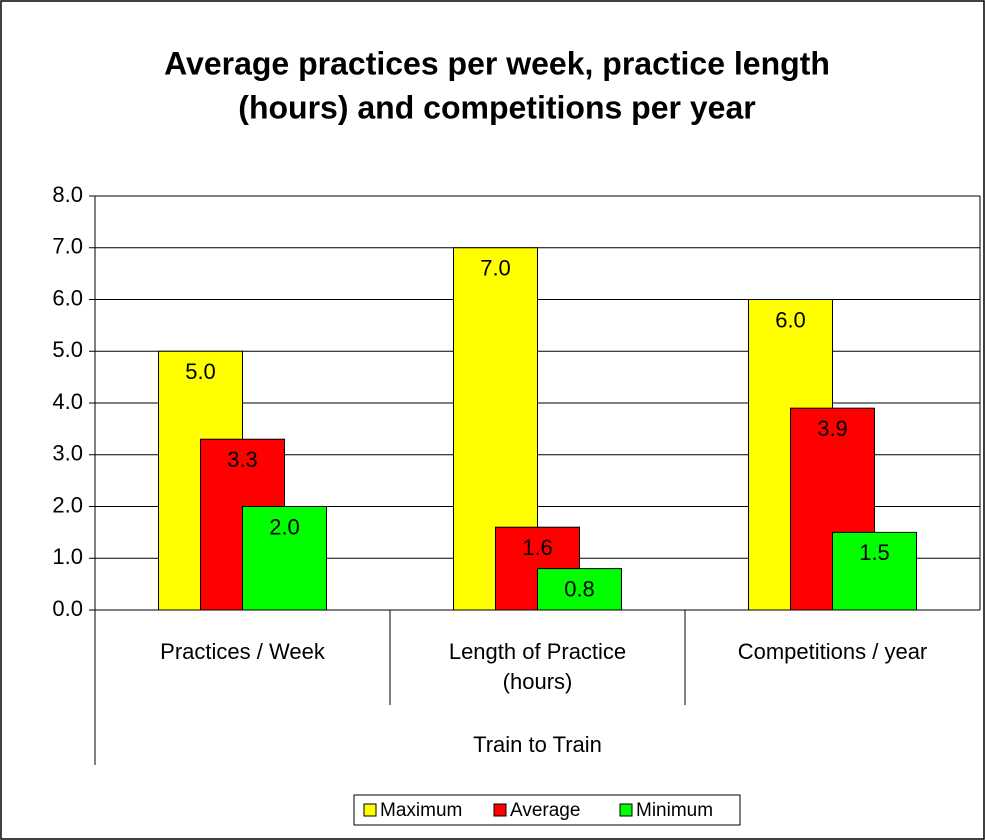  I want to click on data-label: 5.0, so click(200, 371).